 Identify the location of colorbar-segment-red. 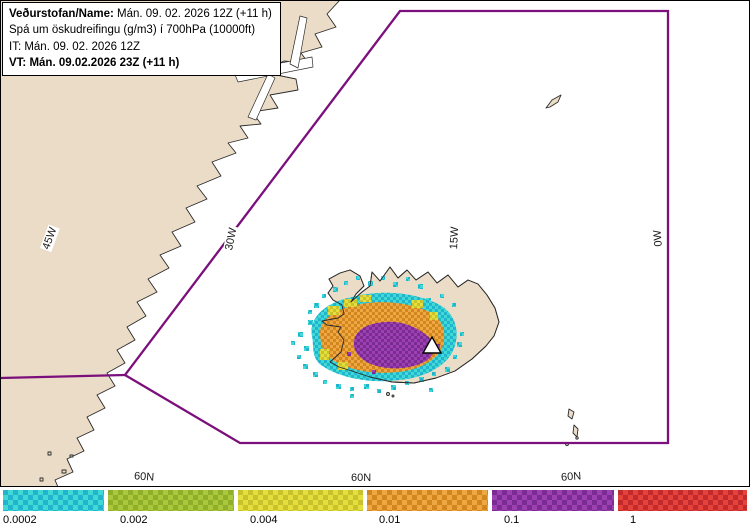
(682, 500).